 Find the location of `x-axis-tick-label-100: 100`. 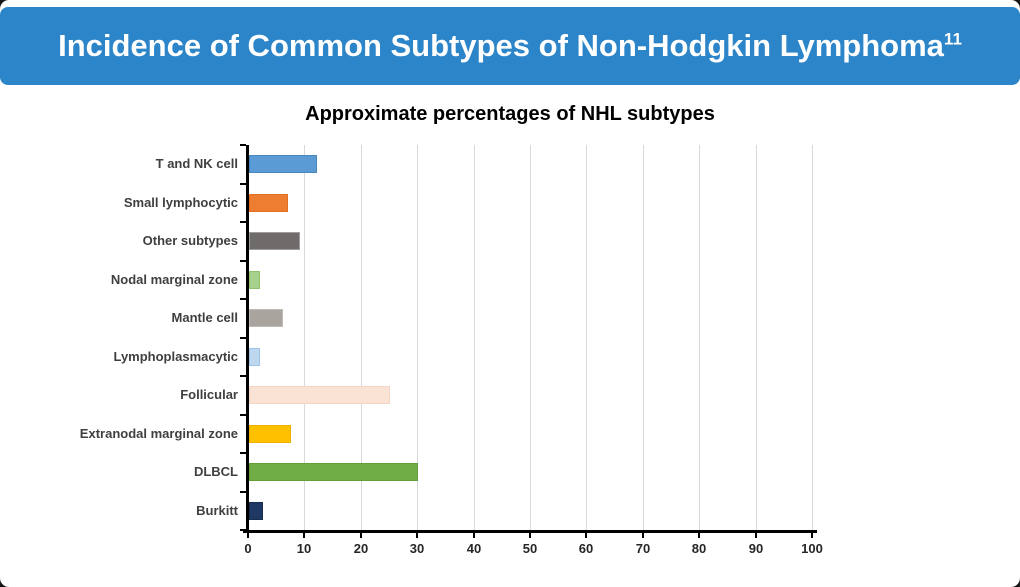

x-axis-tick-label-100: 100 is located at coordinates (812, 548).